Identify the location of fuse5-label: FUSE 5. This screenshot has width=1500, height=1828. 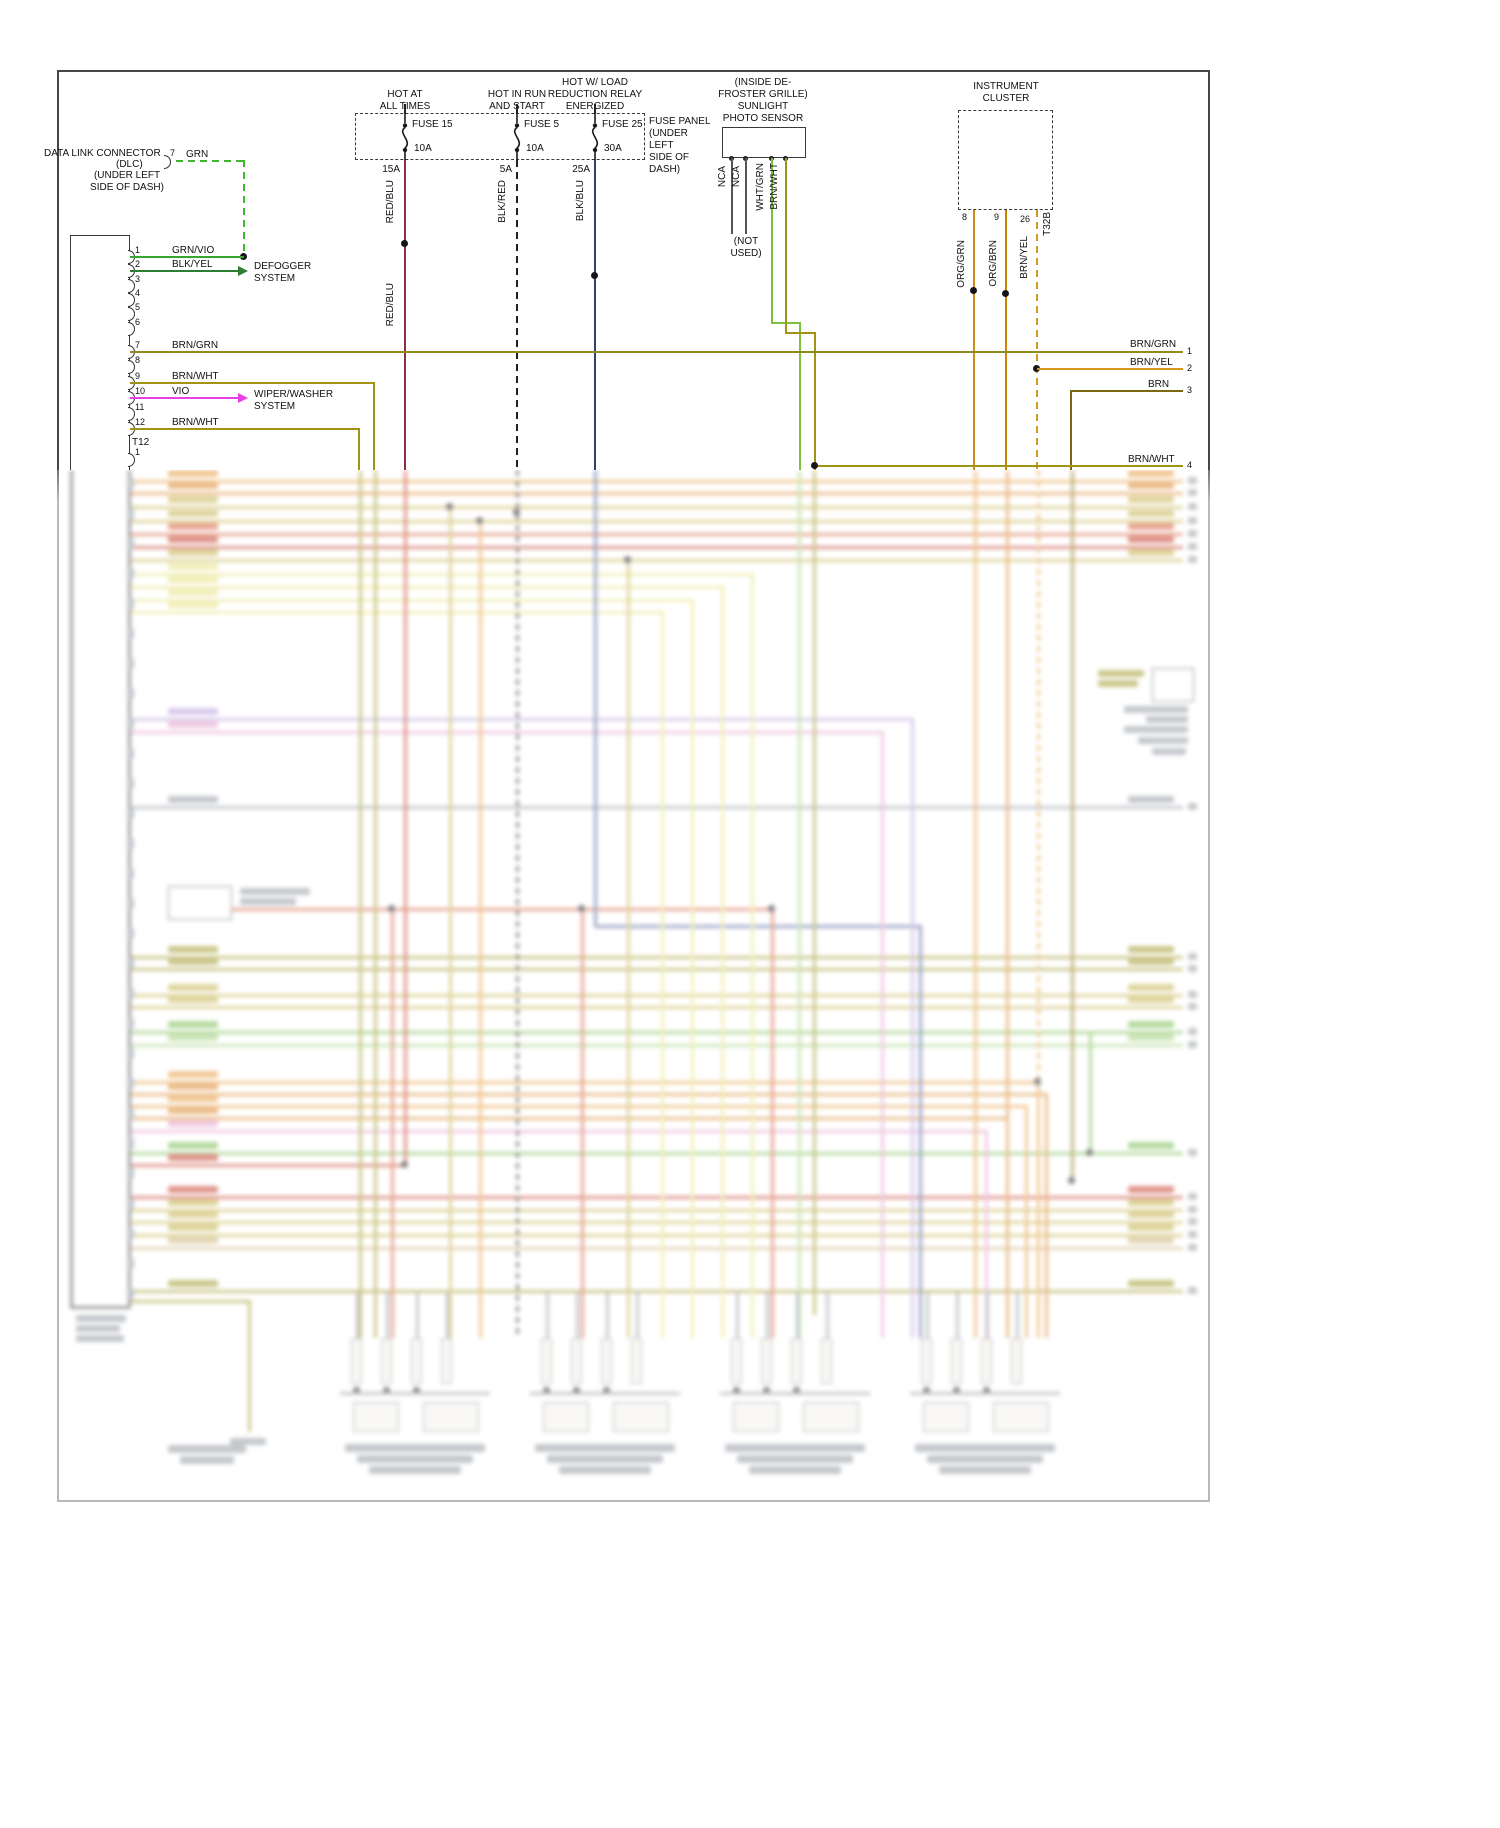
(542, 124).